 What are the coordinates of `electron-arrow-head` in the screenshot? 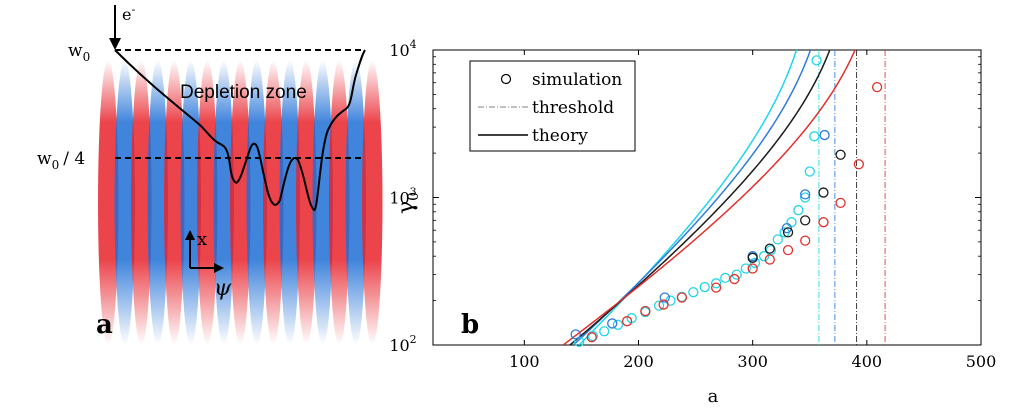 It's located at (115, 44).